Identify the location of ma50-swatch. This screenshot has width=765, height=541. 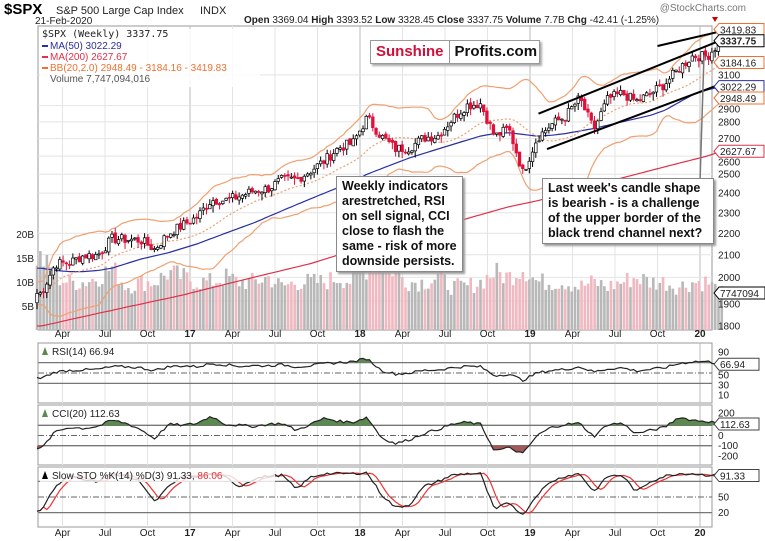
(45, 46).